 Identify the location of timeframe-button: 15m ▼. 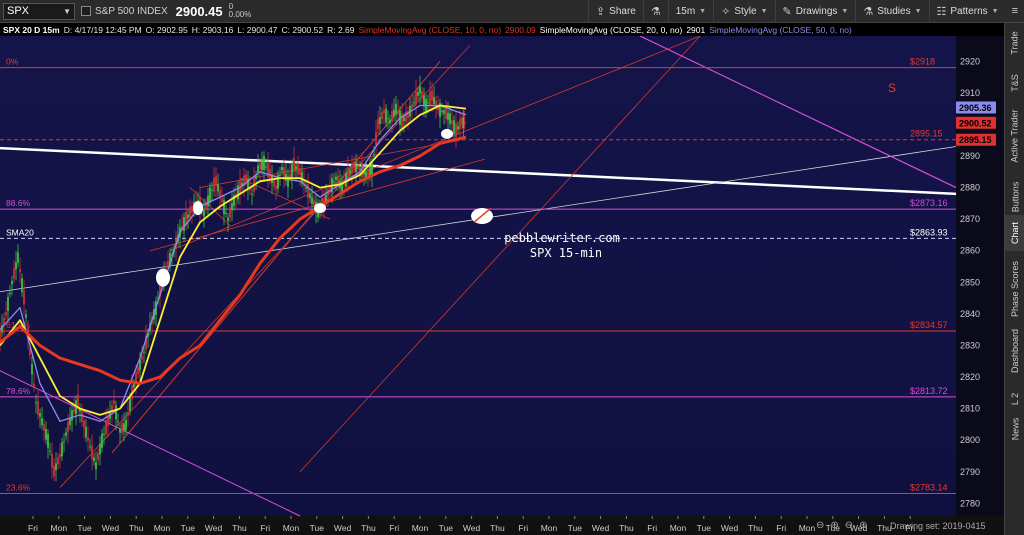
(690, 11).